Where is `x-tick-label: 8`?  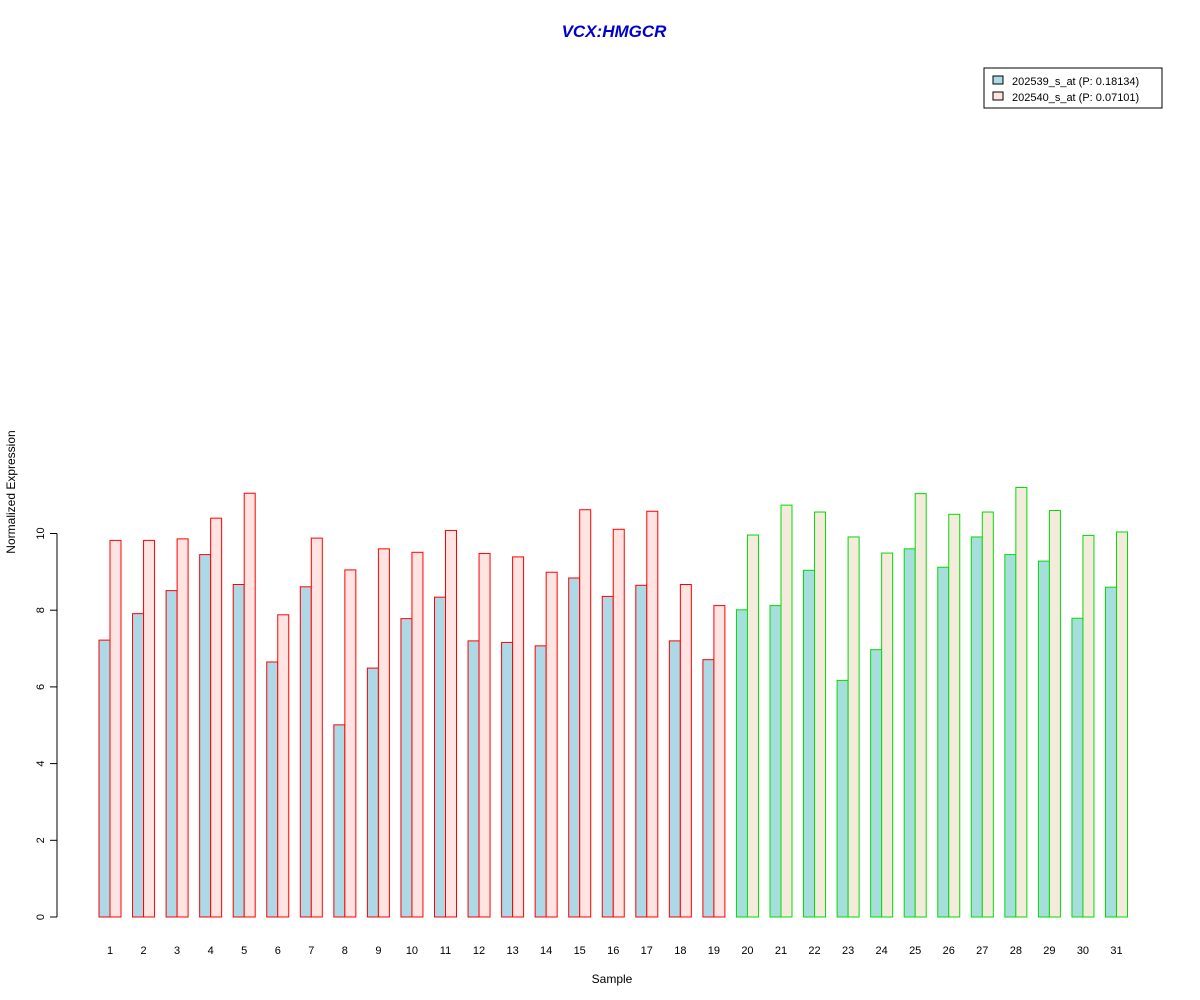 x-tick-label: 8 is located at coordinates (345, 951).